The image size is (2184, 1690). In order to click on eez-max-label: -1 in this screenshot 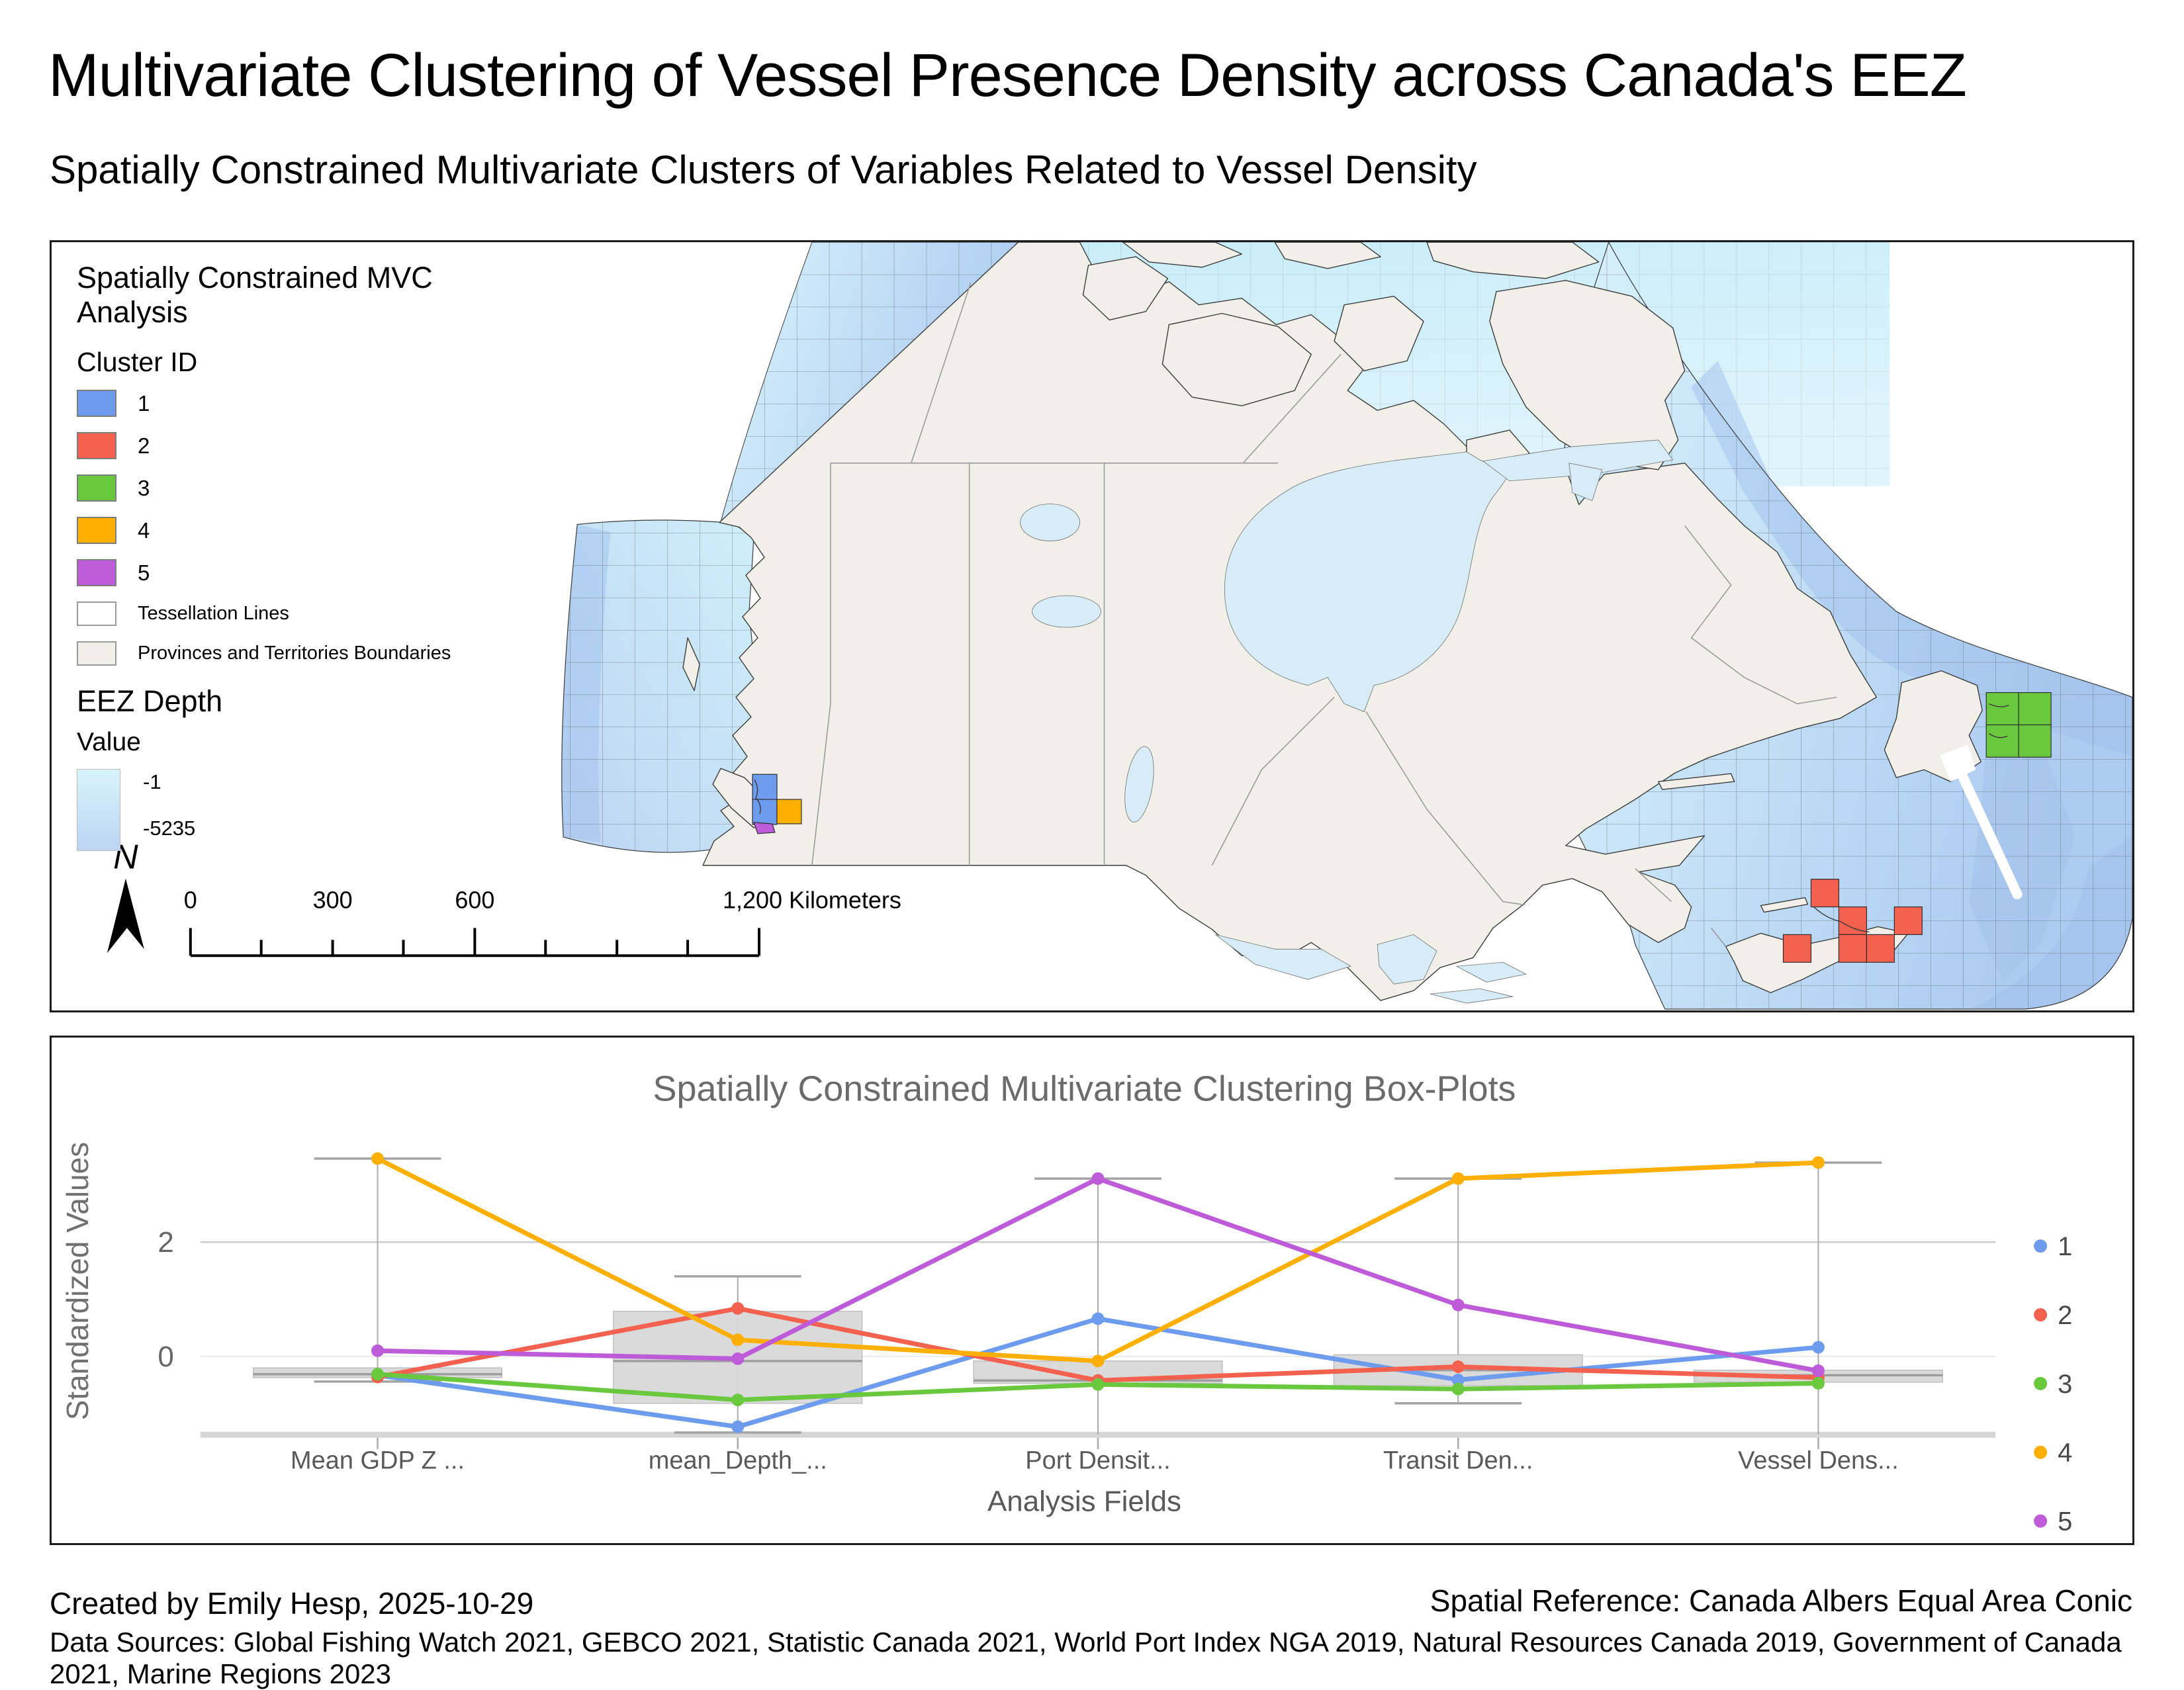, I will do `click(152, 781)`.